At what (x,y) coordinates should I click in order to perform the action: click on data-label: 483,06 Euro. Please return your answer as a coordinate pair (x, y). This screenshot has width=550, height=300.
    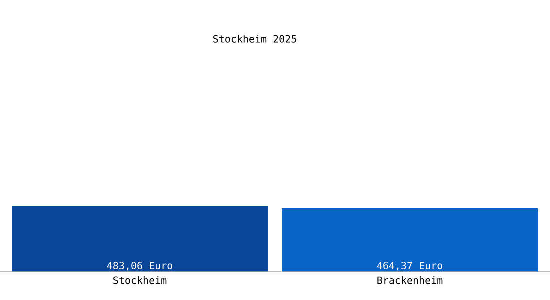
    Looking at the image, I should click on (139, 266).